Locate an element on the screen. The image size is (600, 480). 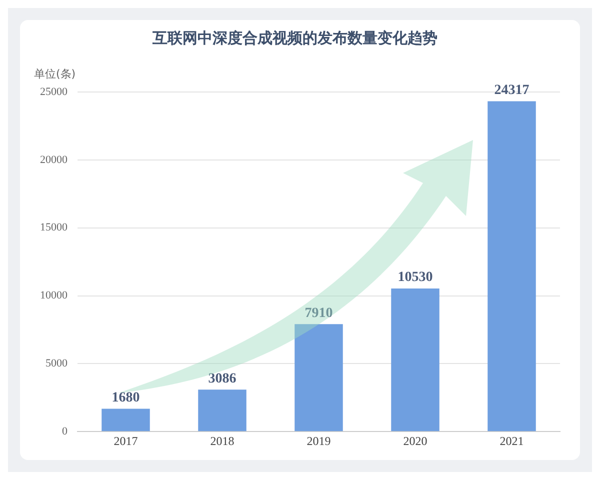
x-tick-label: 2018 is located at coordinates (222, 441).